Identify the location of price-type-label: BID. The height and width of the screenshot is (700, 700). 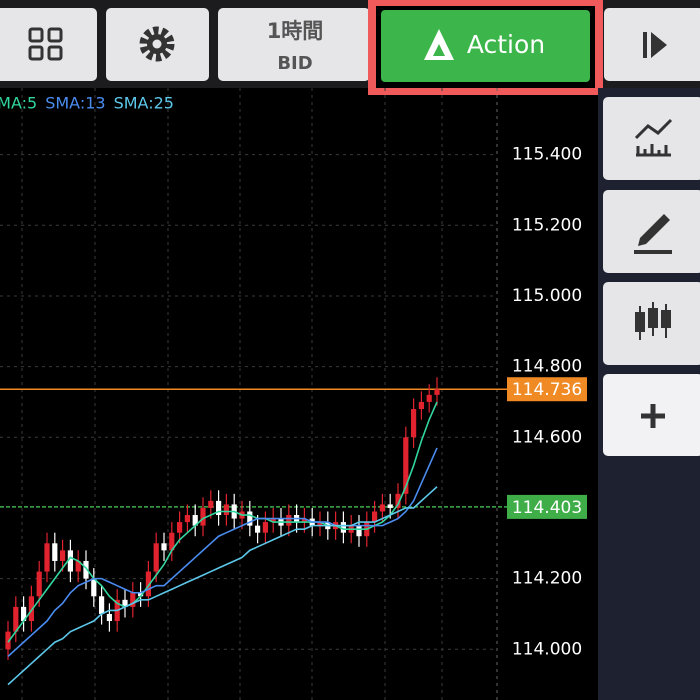
(294, 63).